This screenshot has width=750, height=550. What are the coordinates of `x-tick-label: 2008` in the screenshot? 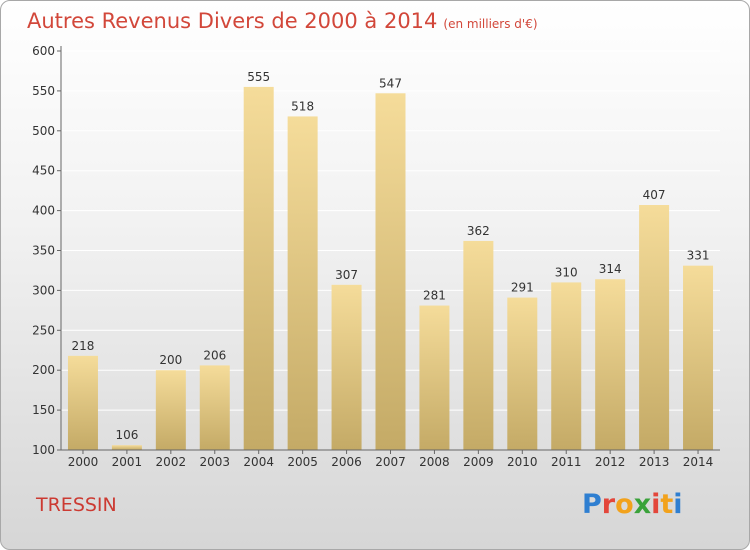 It's located at (434, 462).